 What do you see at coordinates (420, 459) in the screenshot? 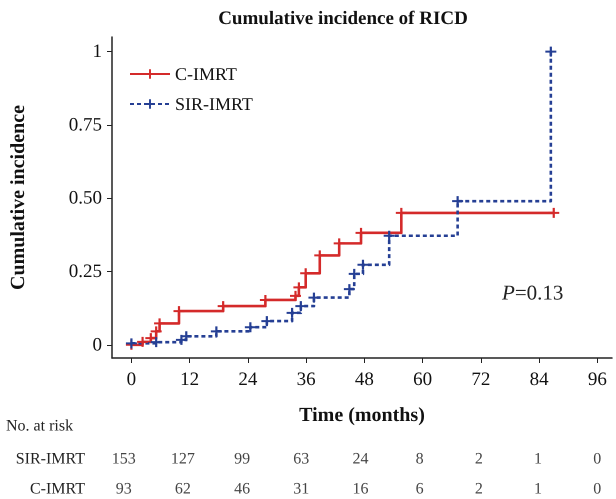
I see `text: 8` at bounding box center [420, 459].